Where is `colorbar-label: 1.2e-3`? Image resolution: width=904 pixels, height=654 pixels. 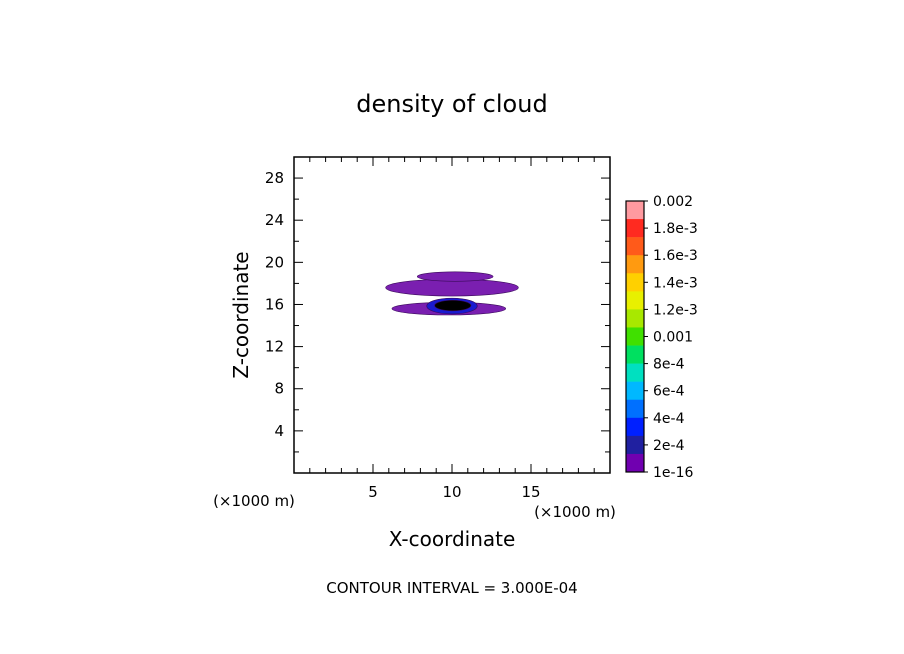
colorbar-label: 1.2e-3 is located at coordinates (675, 310).